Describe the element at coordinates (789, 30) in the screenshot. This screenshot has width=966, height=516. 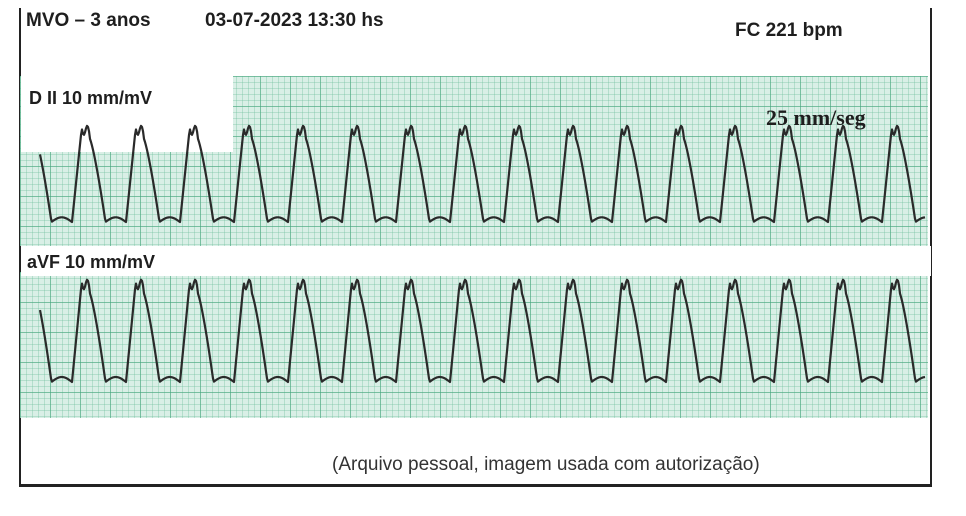
I see `heart-rate-label: FC 221 bpm` at that location.